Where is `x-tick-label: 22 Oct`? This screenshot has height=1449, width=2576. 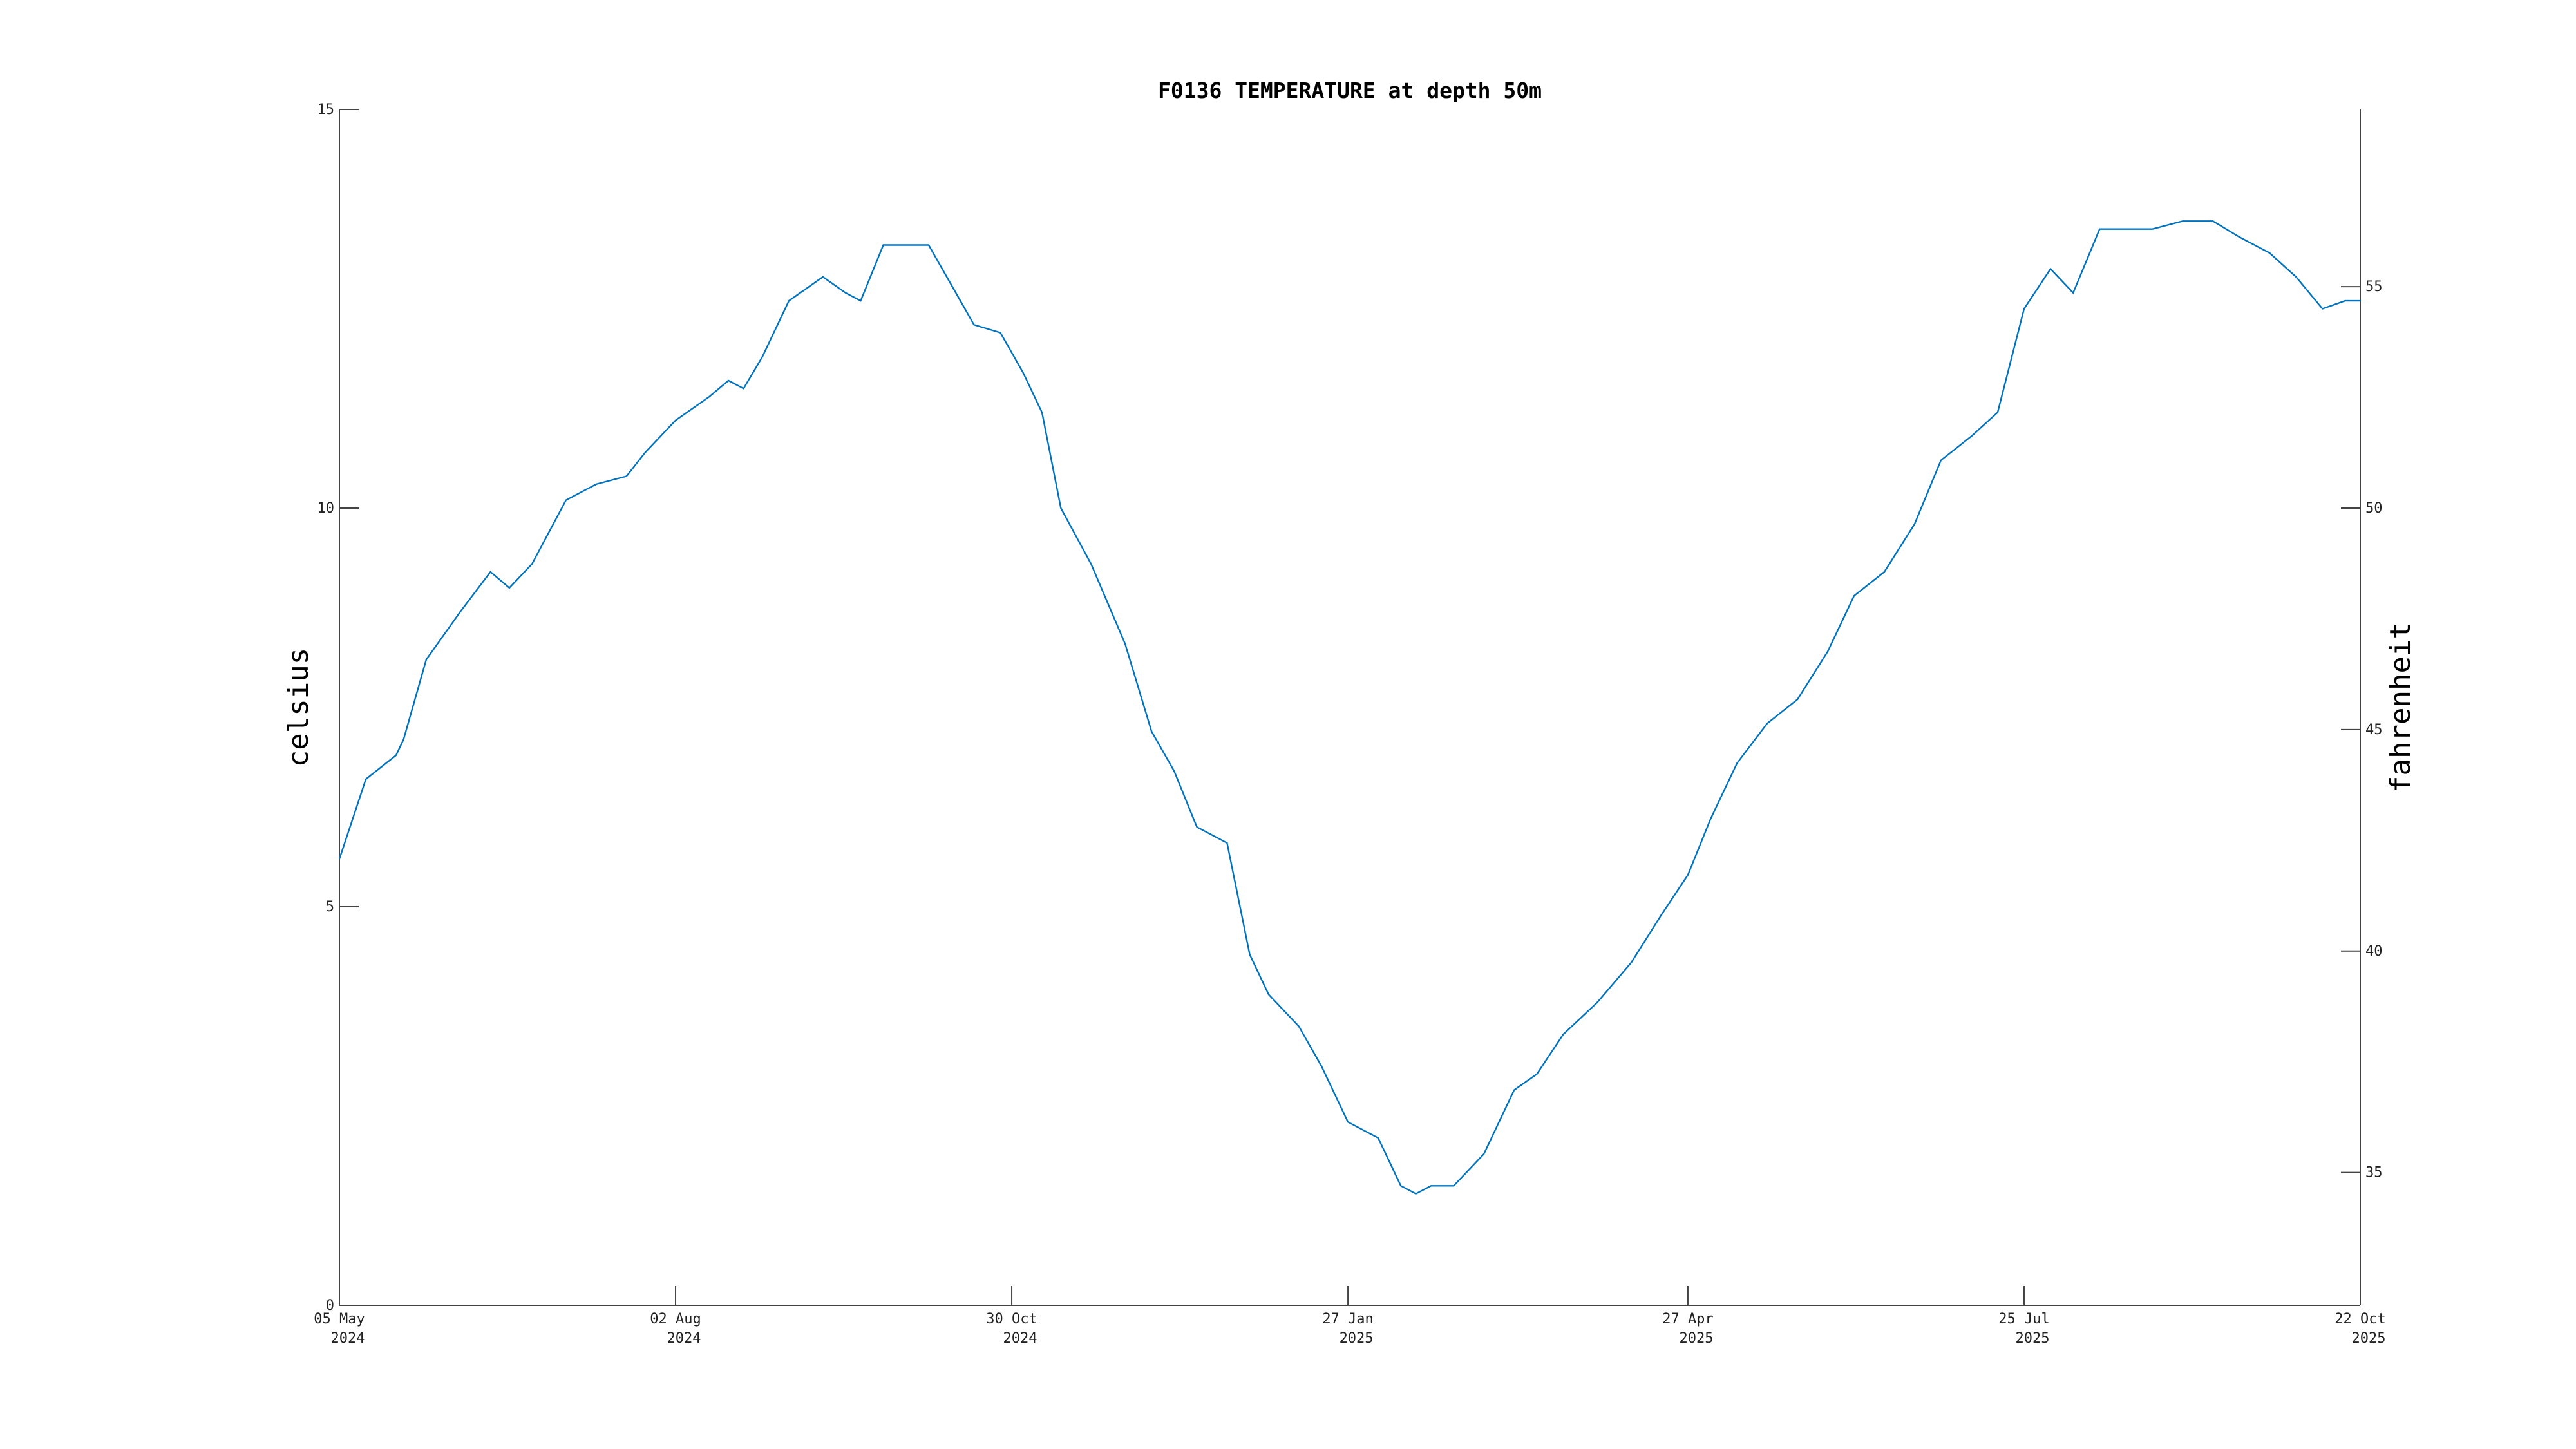
x-tick-label: 22 Oct is located at coordinates (2359, 1319).